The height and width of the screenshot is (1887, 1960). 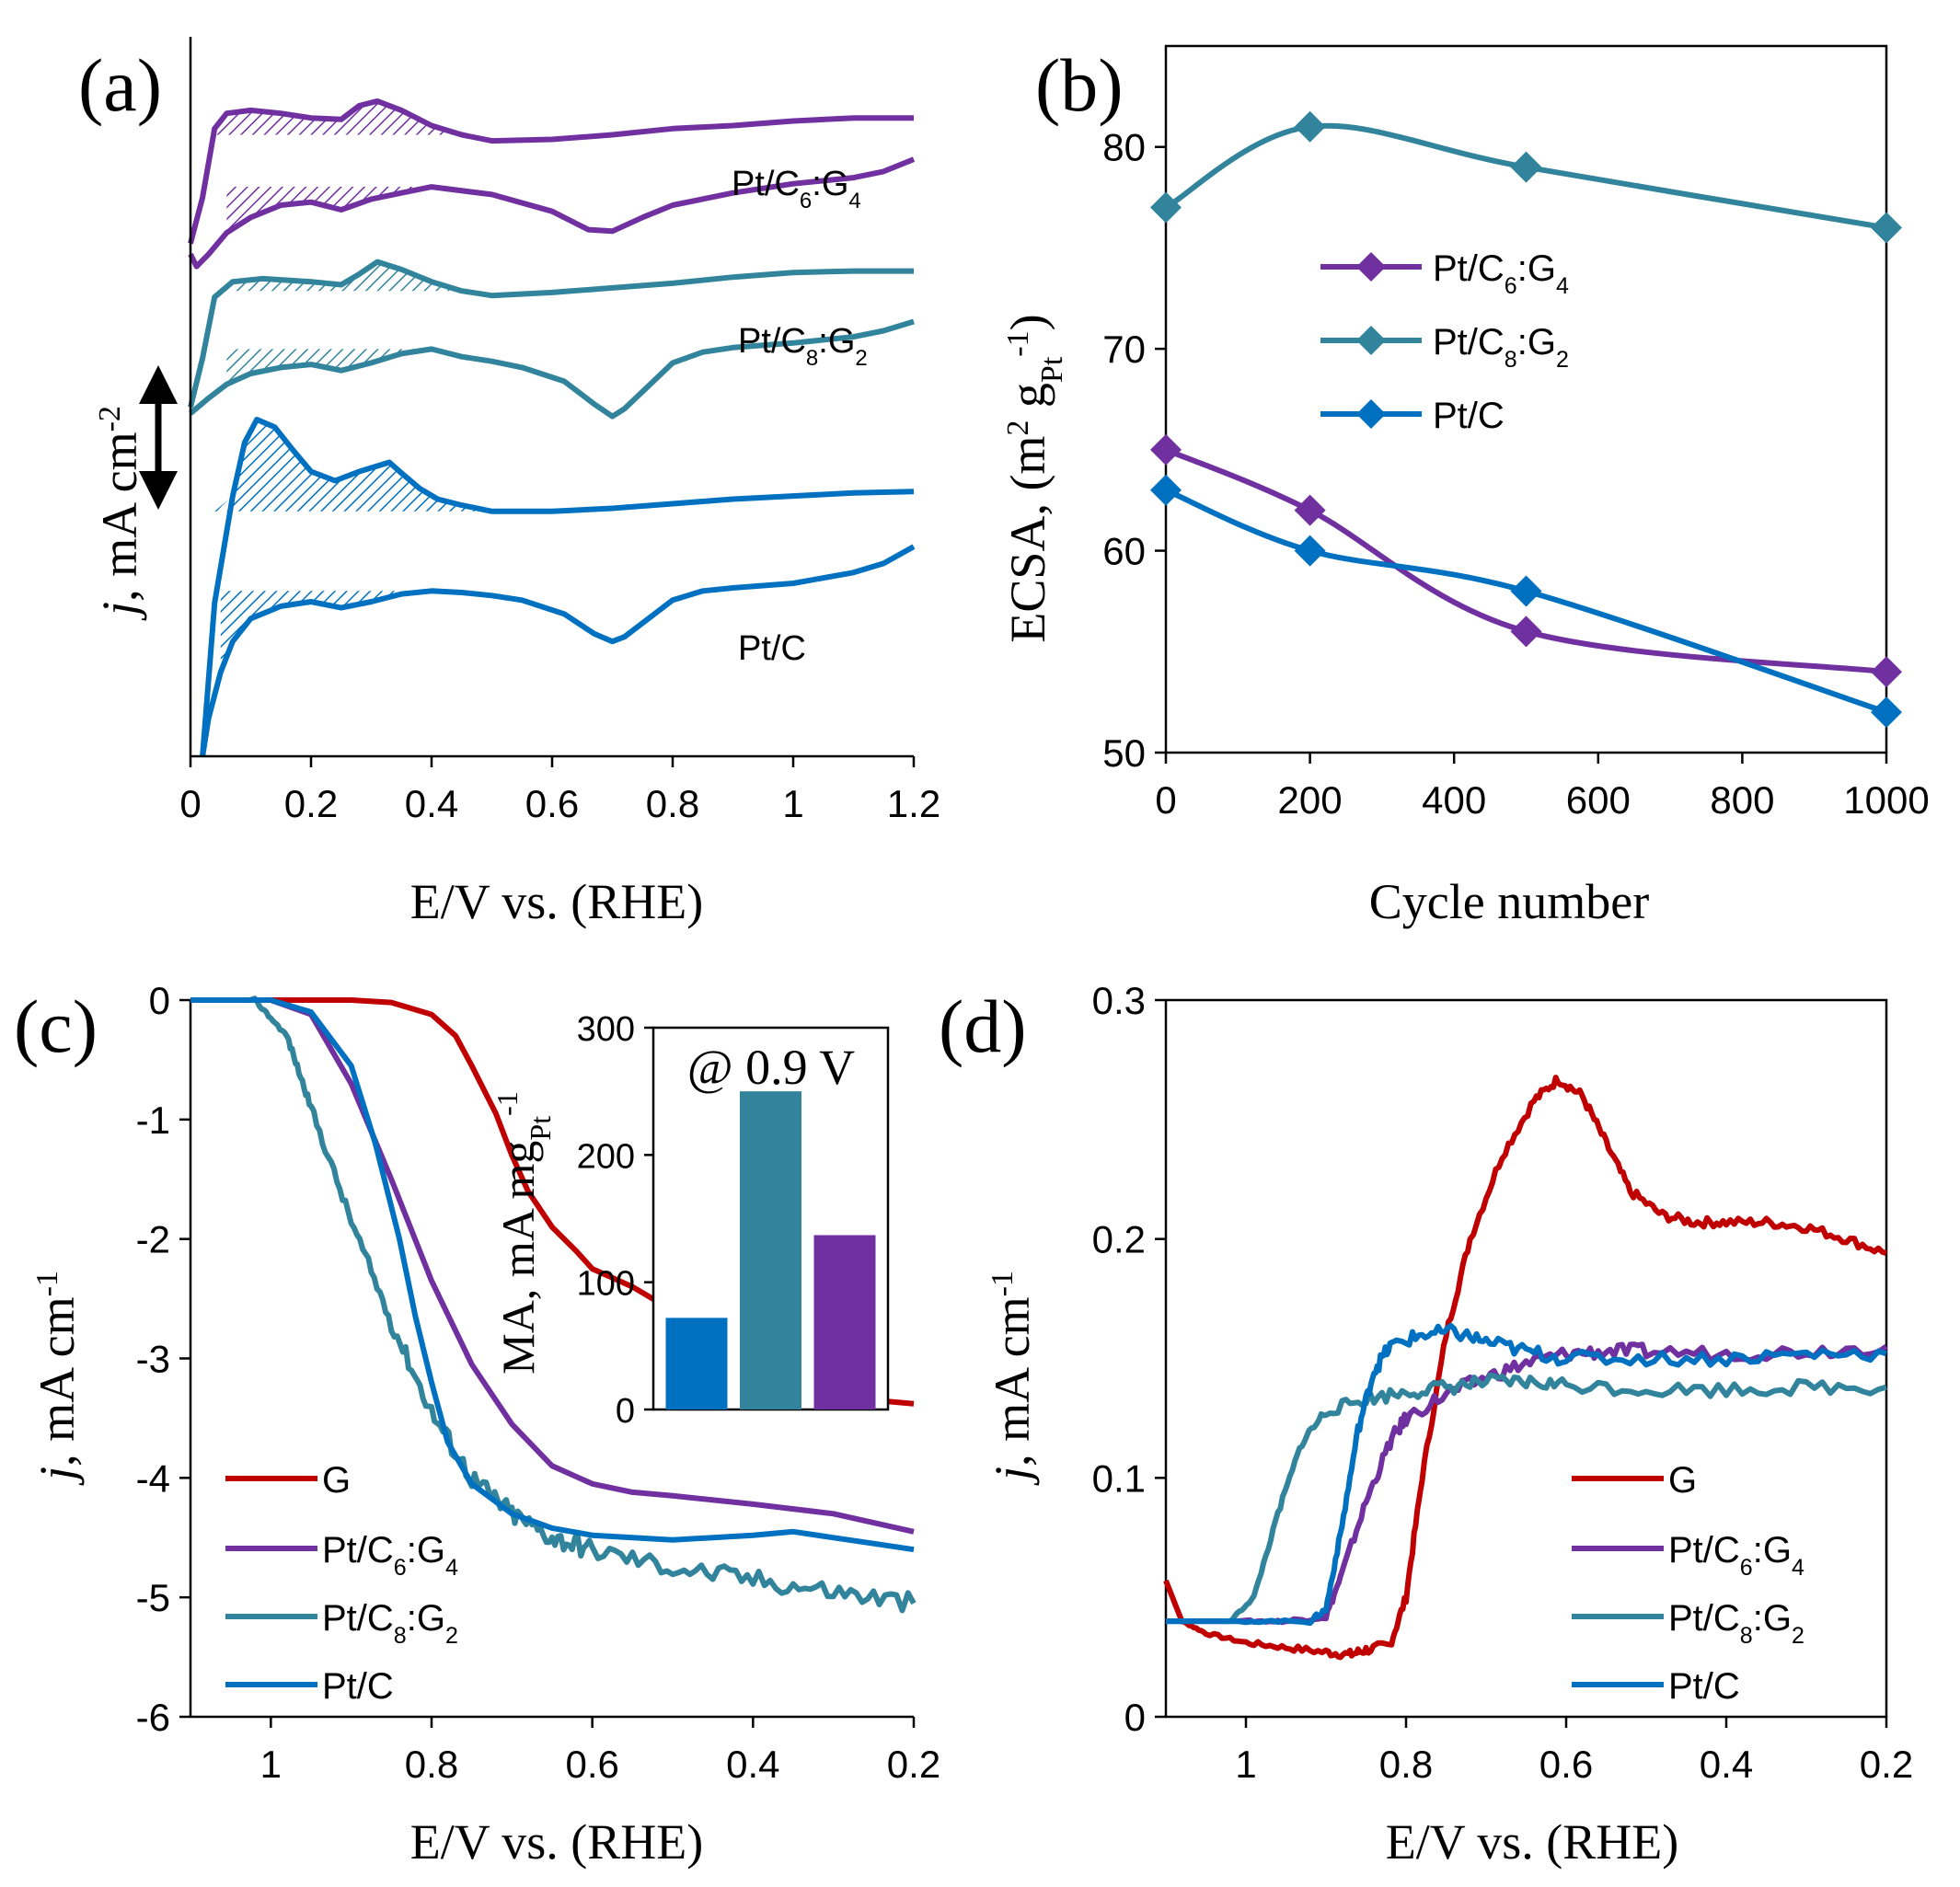 What do you see at coordinates (1886, 800) in the screenshot?
I see `panel-b-x-tick-label: 1000` at bounding box center [1886, 800].